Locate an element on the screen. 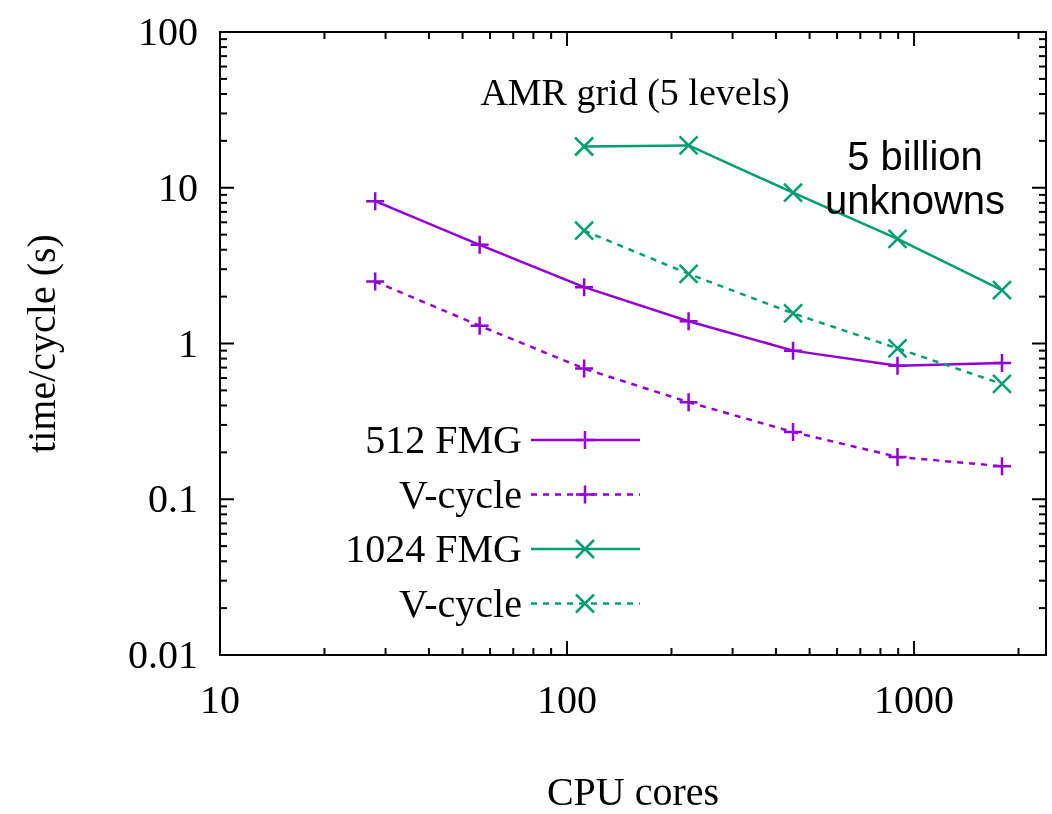 The height and width of the screenshot is (814, 1052). legend-label: 1024 FMG is located at coordinates (433, 548).